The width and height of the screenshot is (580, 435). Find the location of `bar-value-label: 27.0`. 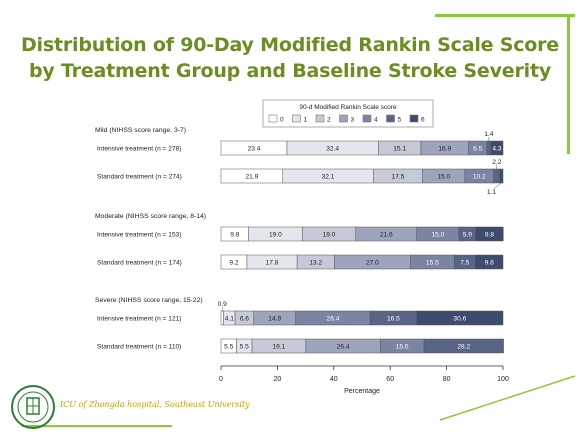

bar-value-label: 27.0 is located at coordinates (372, 263).